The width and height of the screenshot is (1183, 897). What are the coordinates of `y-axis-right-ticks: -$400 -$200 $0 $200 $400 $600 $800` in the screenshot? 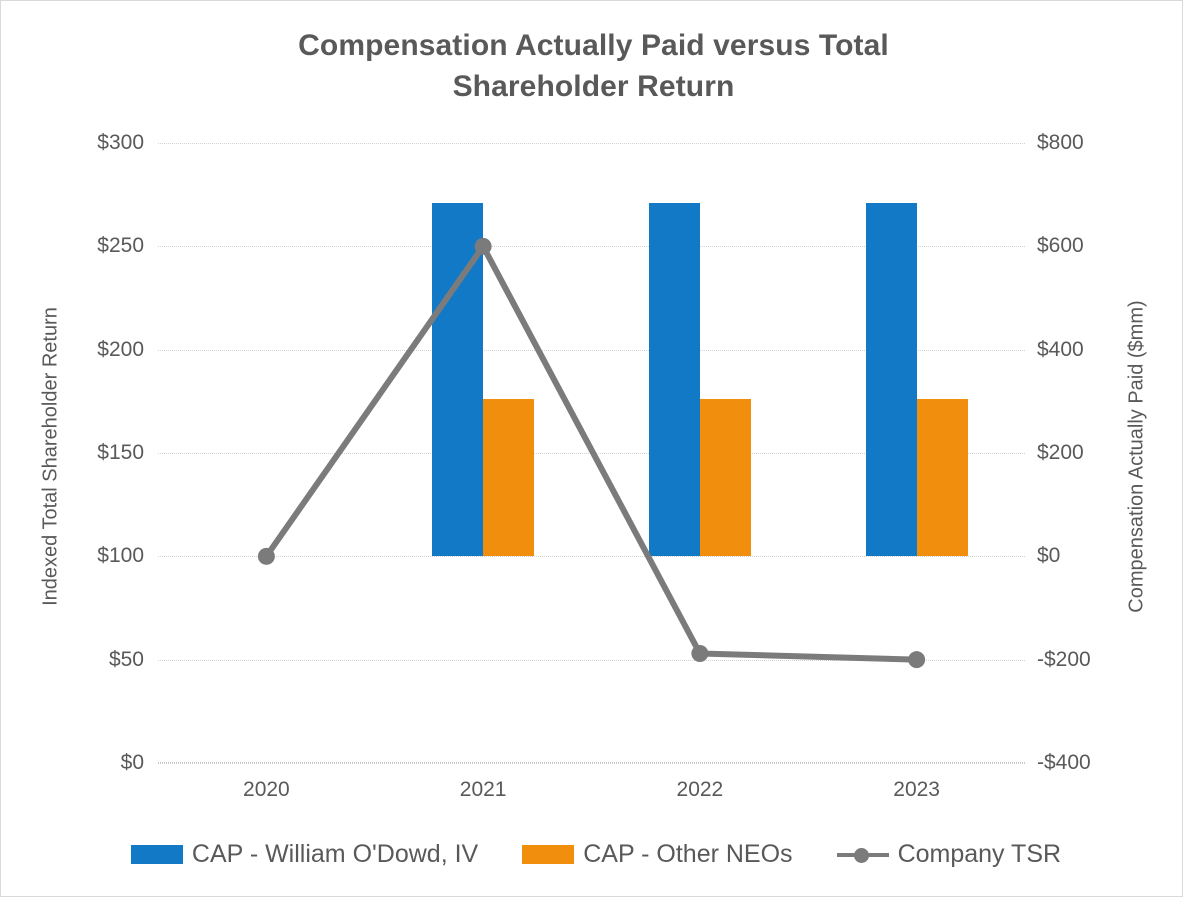 It's located at (1102, 452).